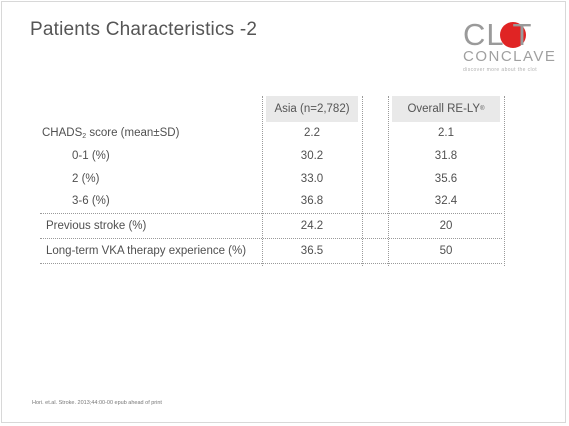 This screenshot has width=569, height=426. Describe the element at coordinates (271, 180) in the screenshot. I see `table-row: 2 (%) 33.0 35.6` at that location.